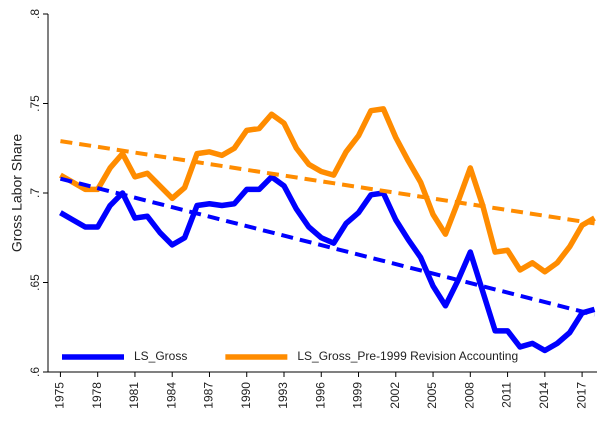 This screenshot has height=421, width=600. I want to click on y-tick-label: .6, so click(35, 372).